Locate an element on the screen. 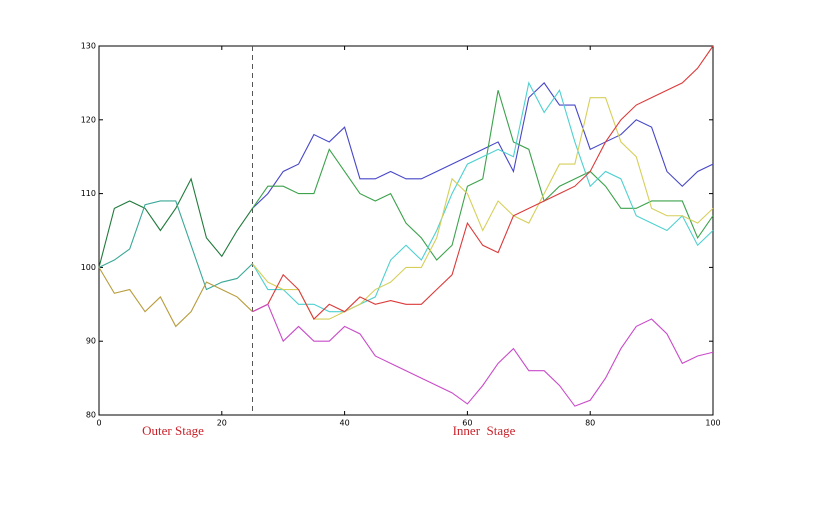  x-tick-label: 20 is located at coordinates (222, 423).